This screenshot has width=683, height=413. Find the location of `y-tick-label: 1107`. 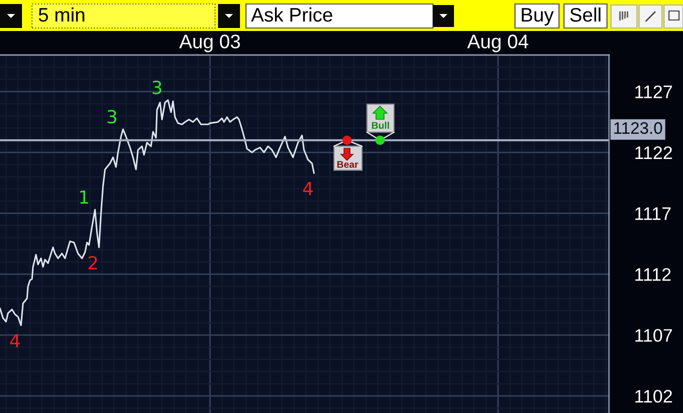

y-tick-label: 1107 is located at coordinates (653, 335).